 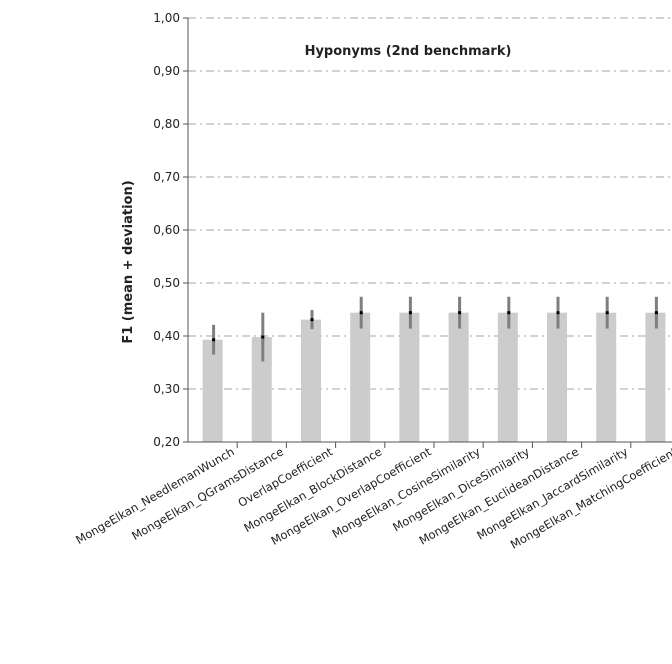 I want to click on y-tick-labels: 1,00 0,90 0,80 0,70 0,60 0,50 0,40 0,30 0,20, so click(x=166, y=230).